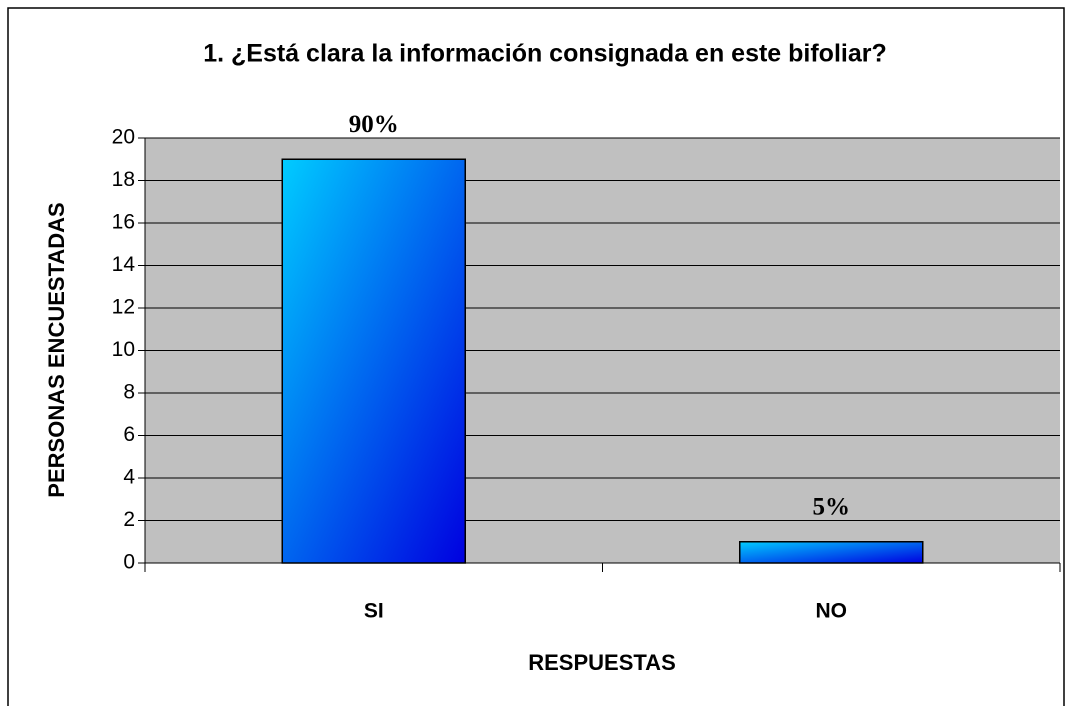  Describe the element at coordinates (123, 349) in the screenshot. I see `y-tick-label: 10` at that location.